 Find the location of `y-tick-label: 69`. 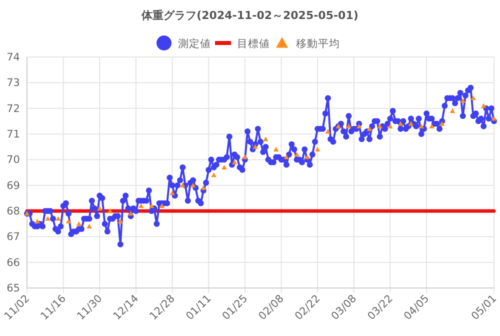

y-tick-label: 69 is located at coordinates (13, 186).